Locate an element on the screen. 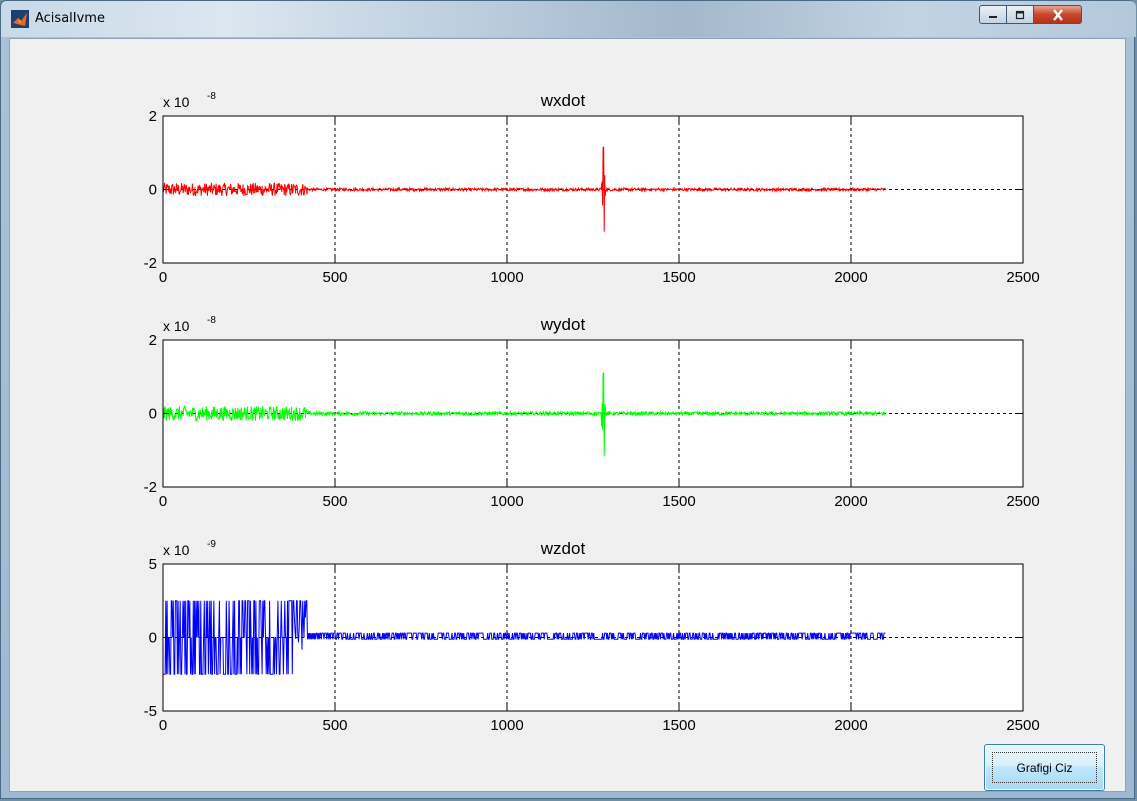 Image resolution: width=1137 pixels, height=801 pixels. chart-title: wydot is located at coordinates (563, 324).